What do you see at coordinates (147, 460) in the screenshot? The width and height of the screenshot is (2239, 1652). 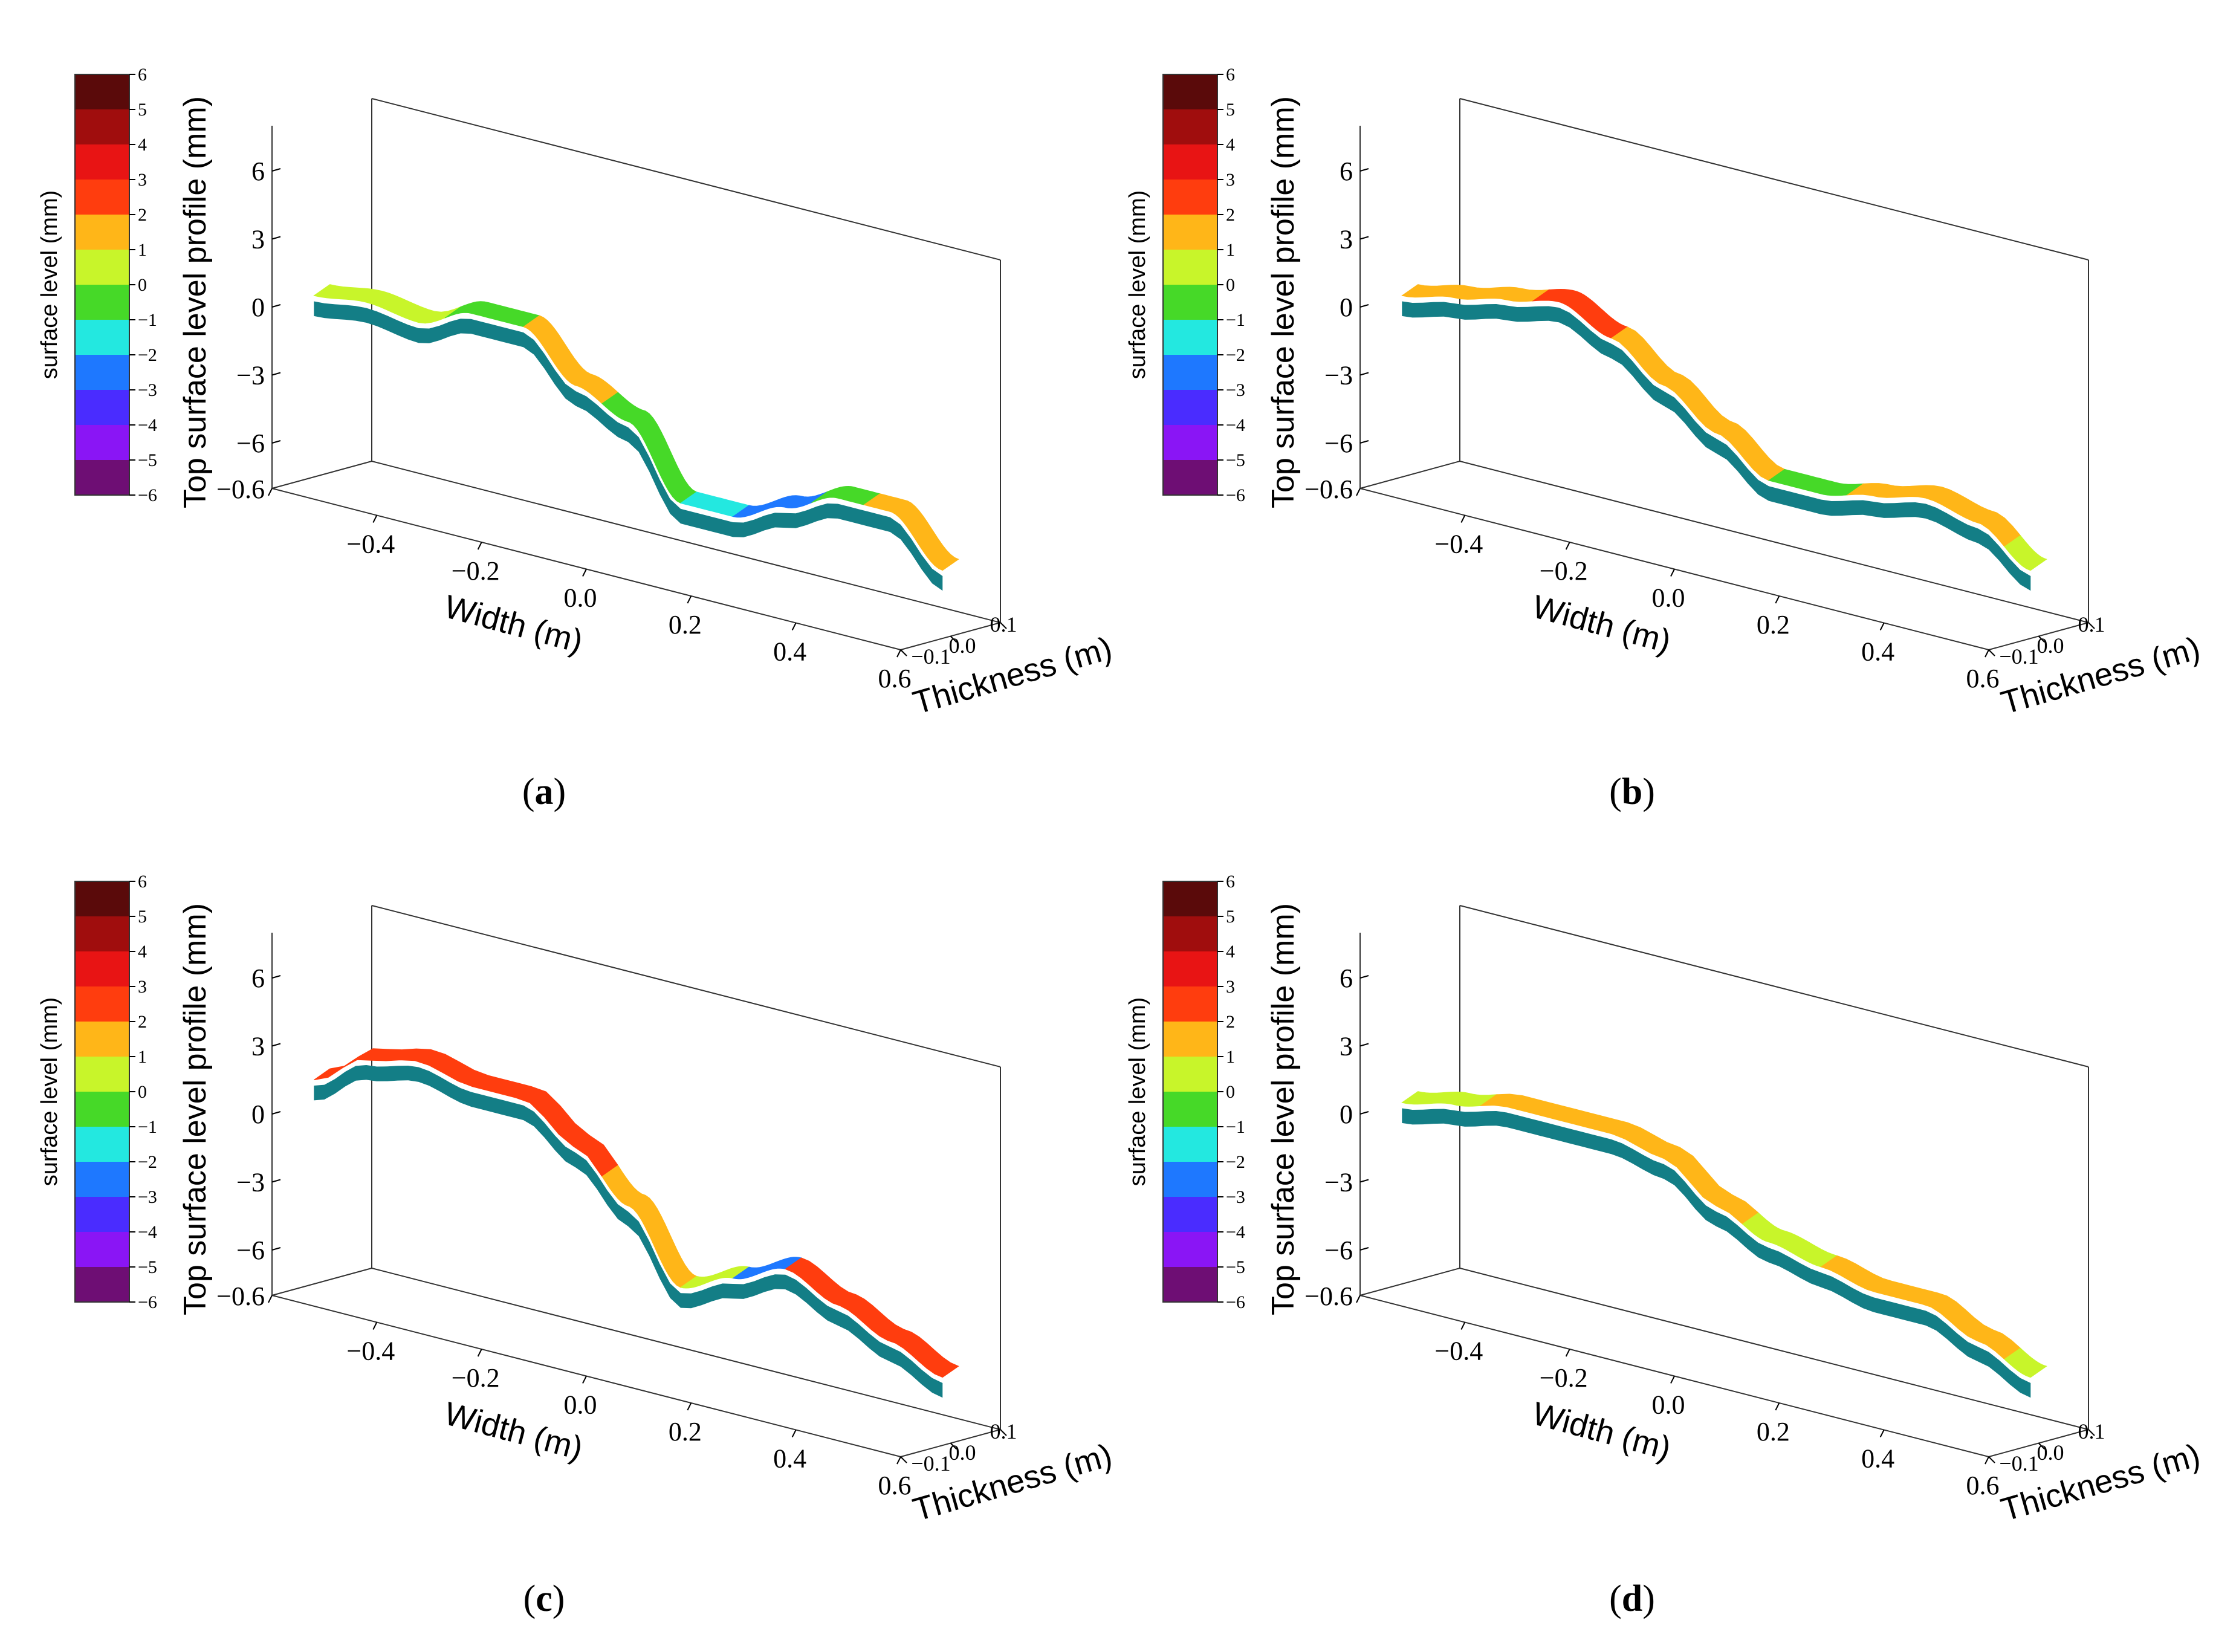 I see `colorbar-tick-label: −5` at bounding box center [147, 460].